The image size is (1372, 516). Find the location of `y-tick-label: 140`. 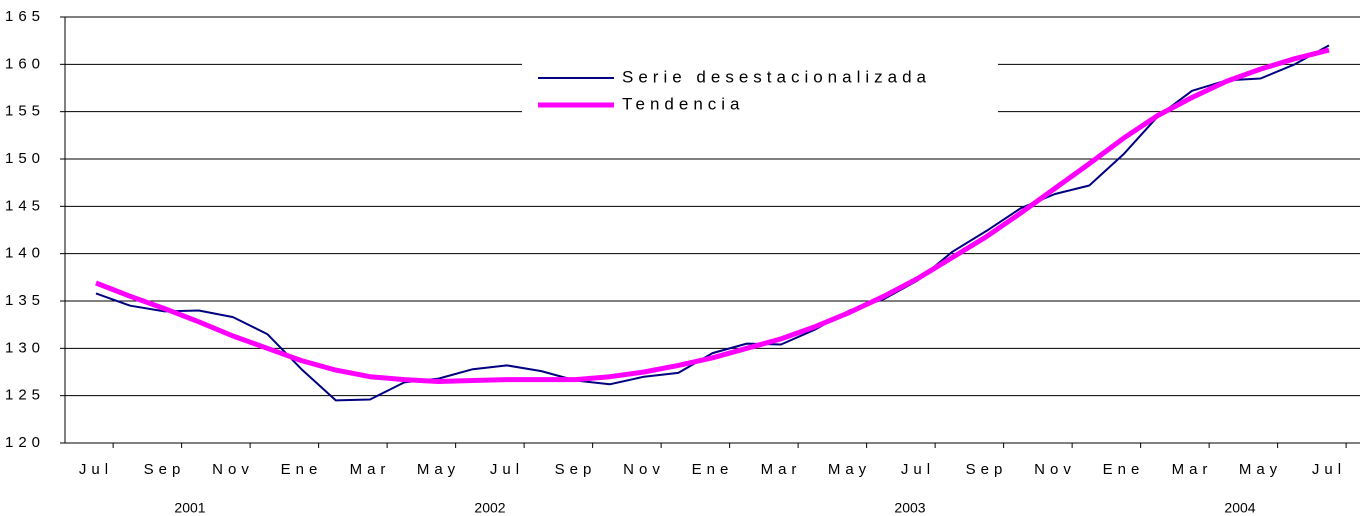

y-tick-label: 140 is located at coordinates (25, 253).